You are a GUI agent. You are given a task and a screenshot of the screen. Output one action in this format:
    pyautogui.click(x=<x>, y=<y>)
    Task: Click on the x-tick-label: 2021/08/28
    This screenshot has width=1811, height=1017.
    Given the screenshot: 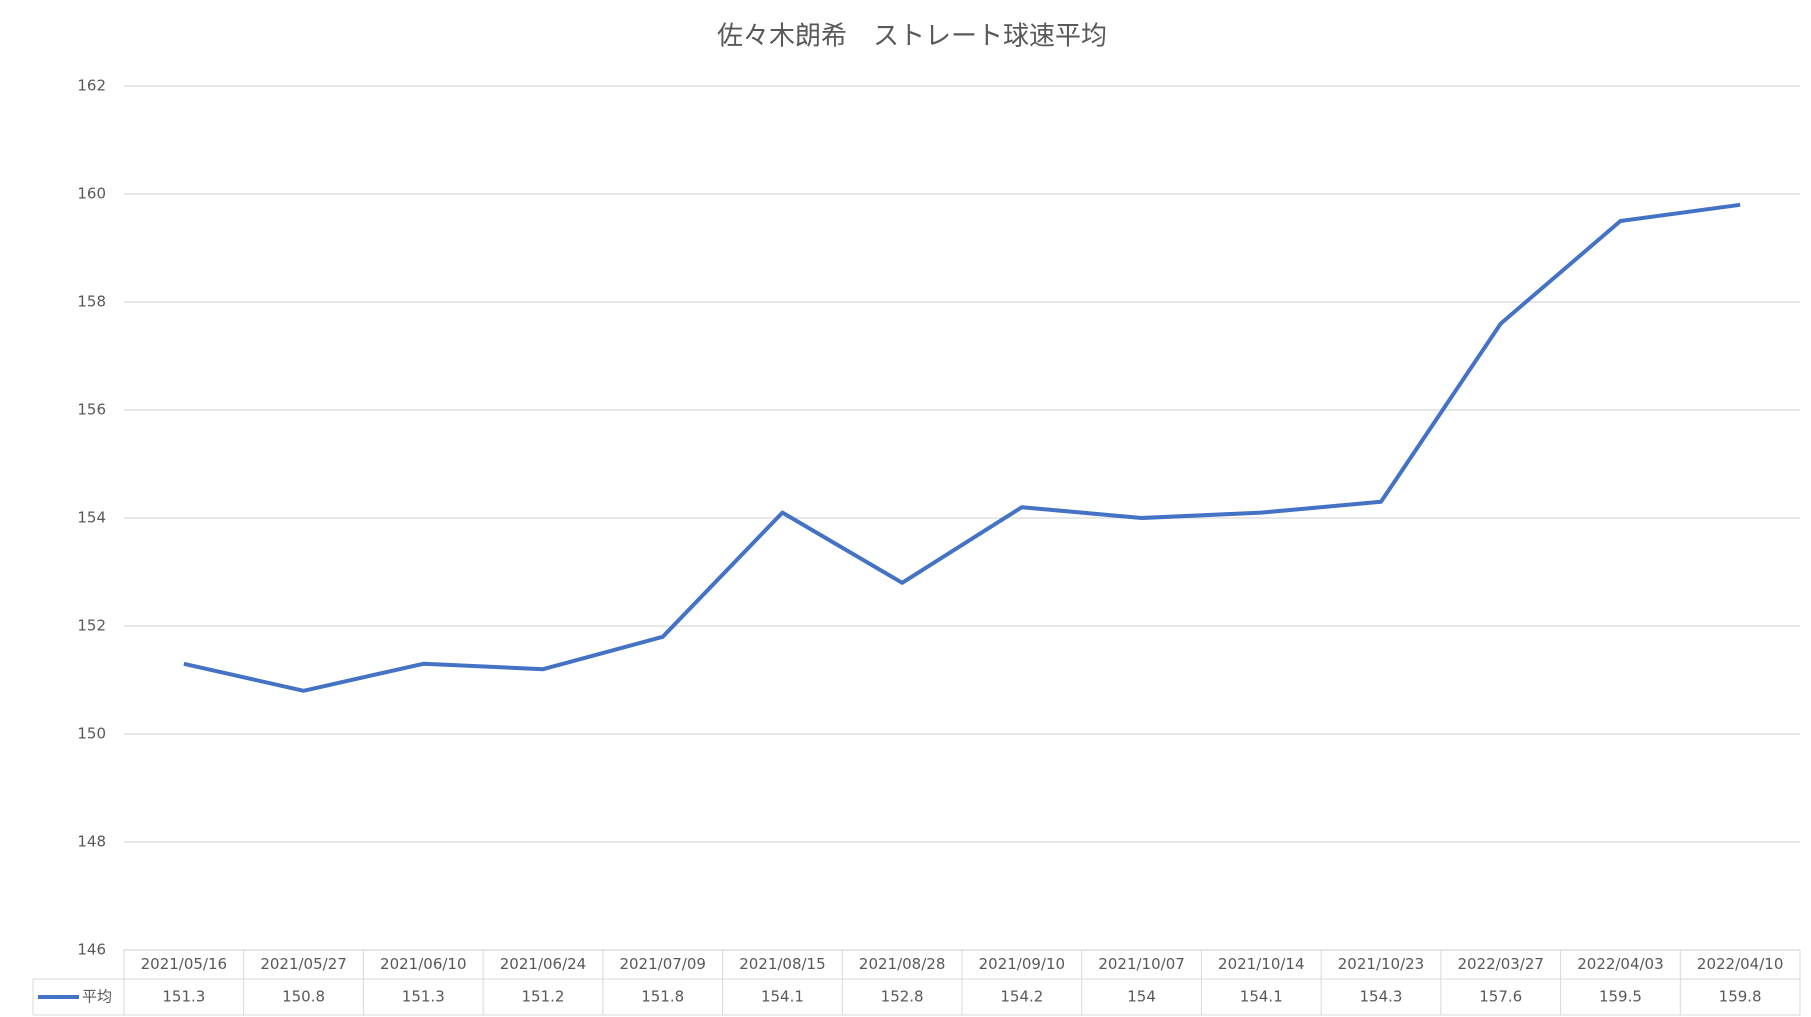 What is the action you would take?
    pyautogui.click(x=902, y=964)
    